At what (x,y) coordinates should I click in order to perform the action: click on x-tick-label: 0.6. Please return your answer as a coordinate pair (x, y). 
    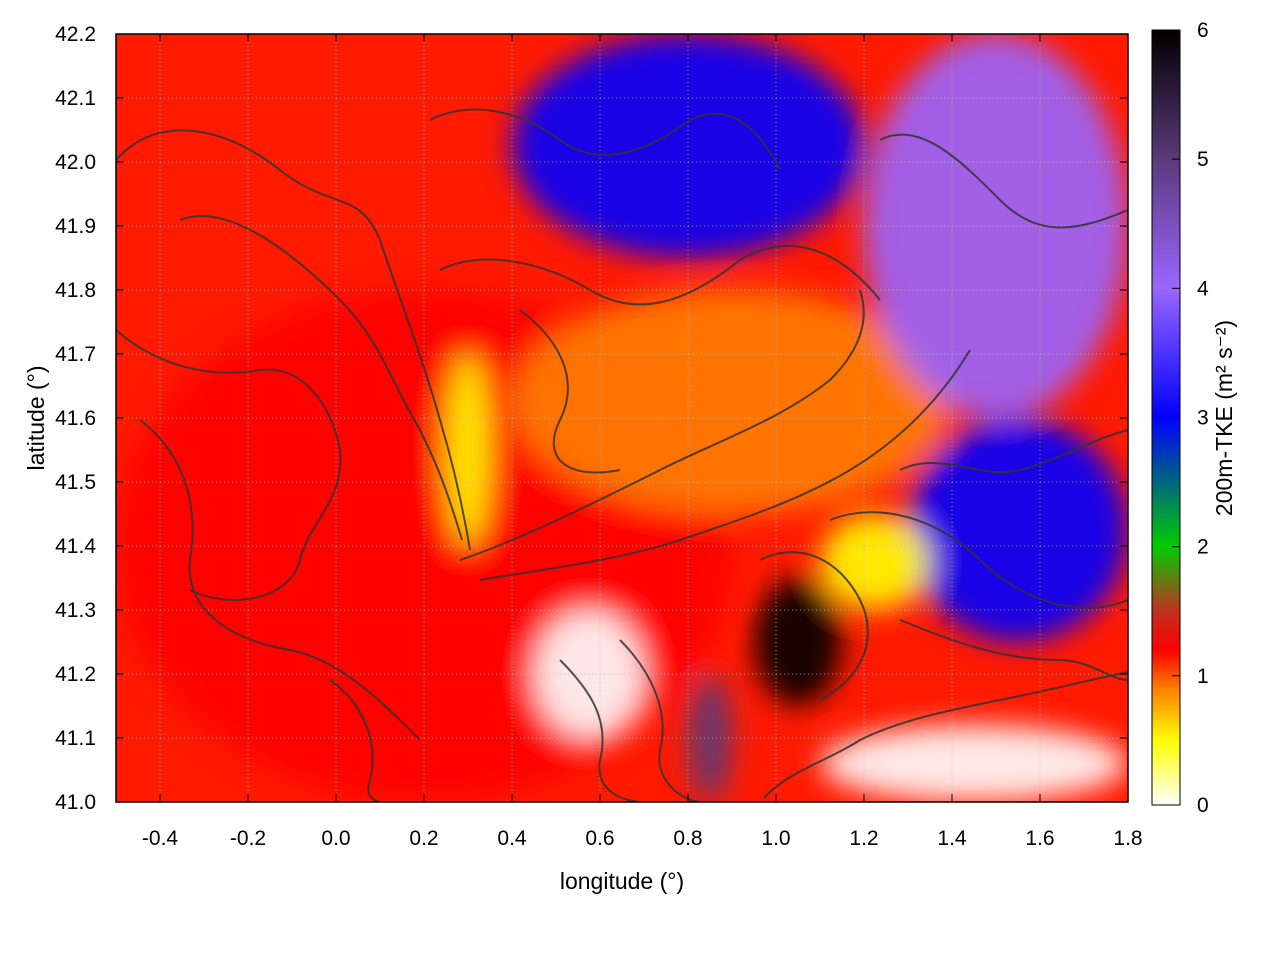
    Looking at the image, I should click on (599, 838).